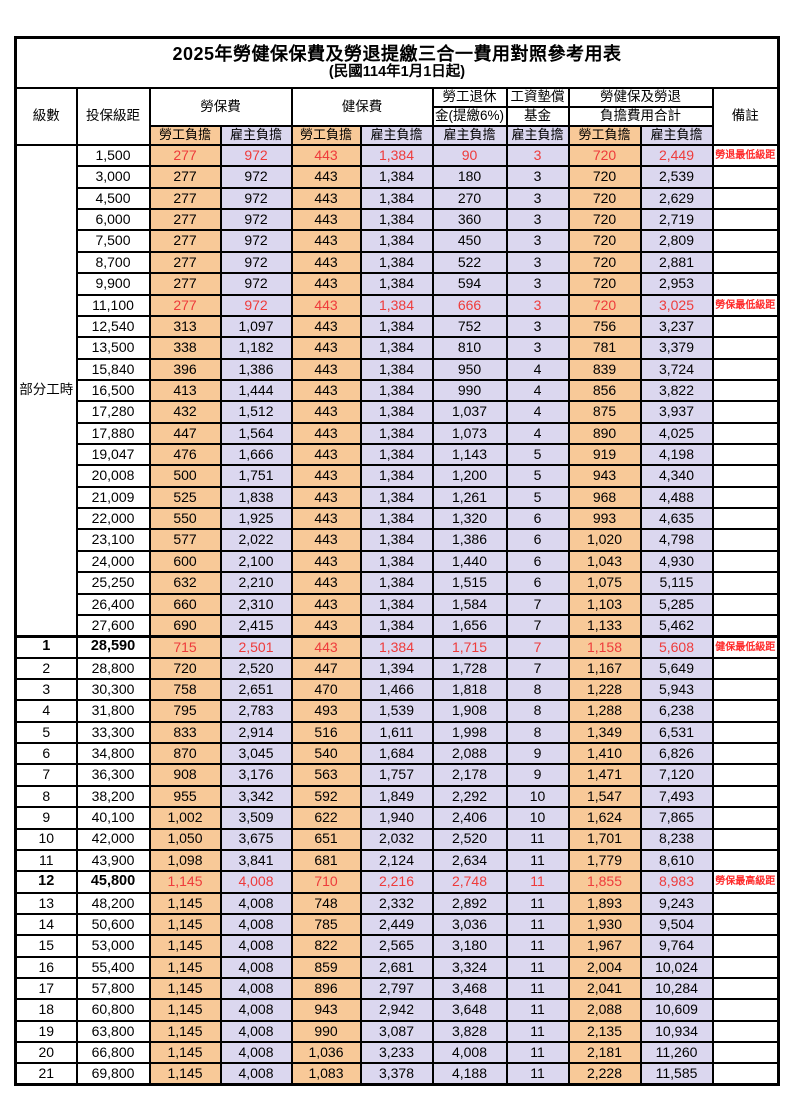 Image resolution: width=791 pixels, height=1120 pixels. What do you see at coordinates (537, 903) in the screenshot?
I see `cell-value: 11` at bounding box center [537, 903].